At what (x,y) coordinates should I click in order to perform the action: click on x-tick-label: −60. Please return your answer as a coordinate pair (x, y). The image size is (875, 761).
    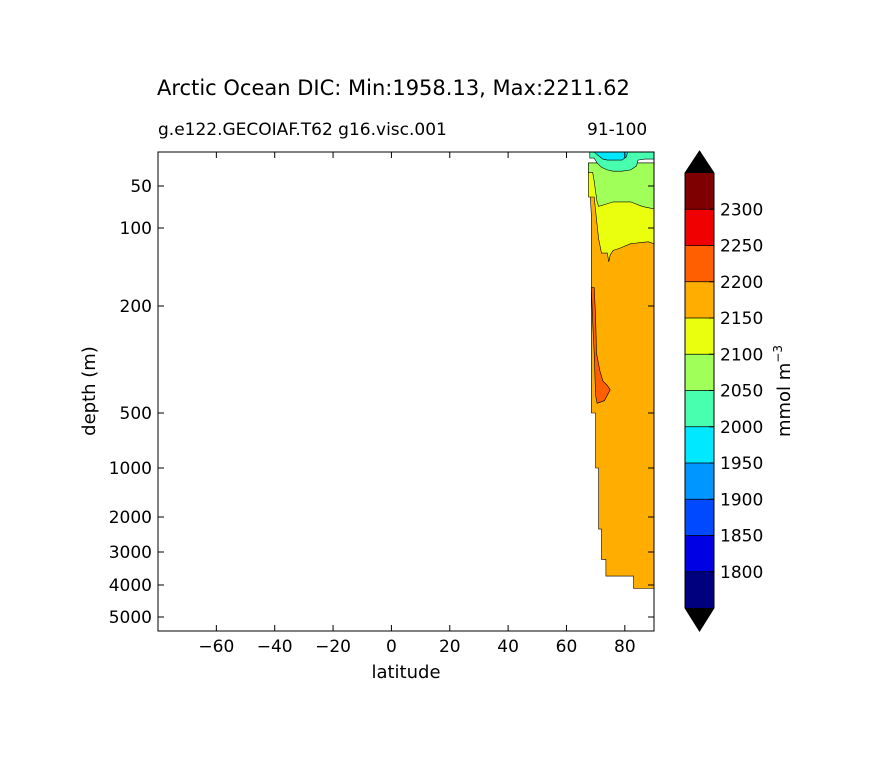
    Looking at the image, I should click on (216, 647).